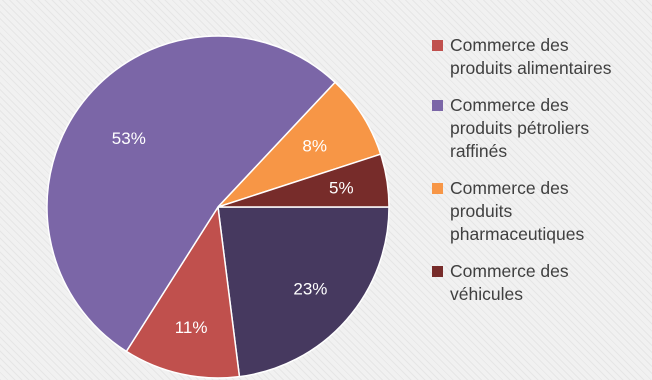 The width and height of the screenshot is (652, 380). Describe the element at coordinates (310, 288) in the screenshot. I see `slice-data-label: 23%` at that location.